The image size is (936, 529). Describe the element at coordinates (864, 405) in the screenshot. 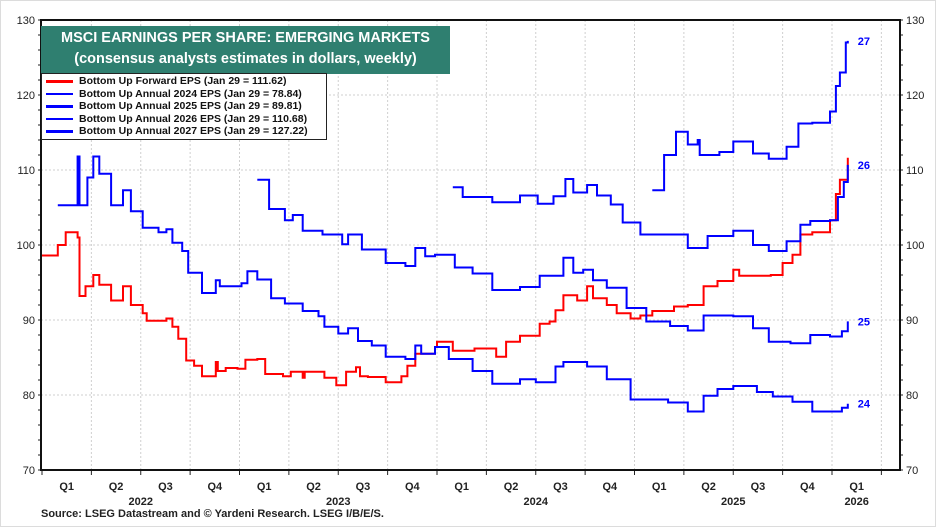

I see `series-end-label: 24` at that location.